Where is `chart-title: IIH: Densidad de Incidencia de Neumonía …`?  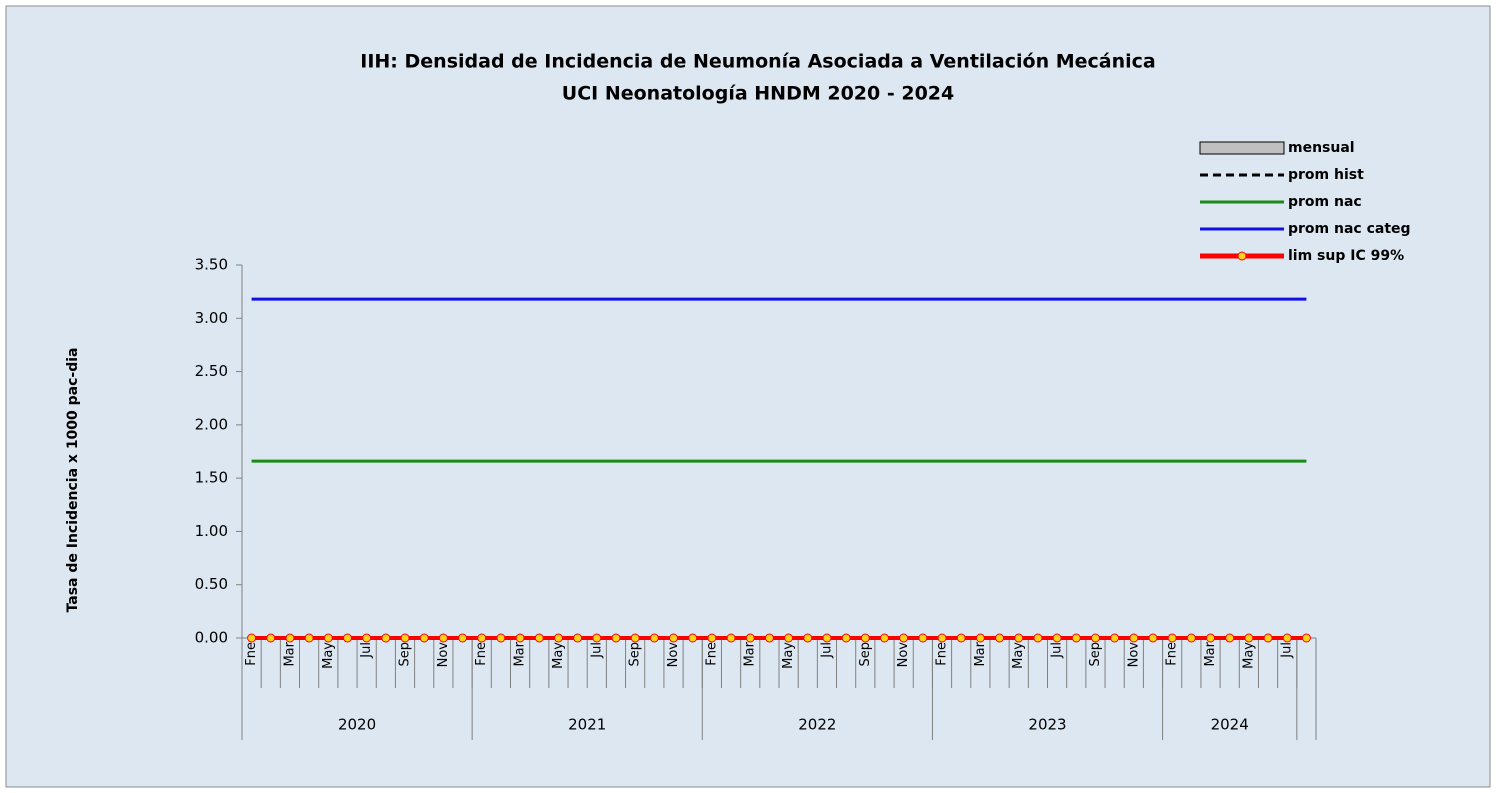
chart-title: IIH: Densidad de Incidencia de Neumonía … is located at coordinates (757, 62).